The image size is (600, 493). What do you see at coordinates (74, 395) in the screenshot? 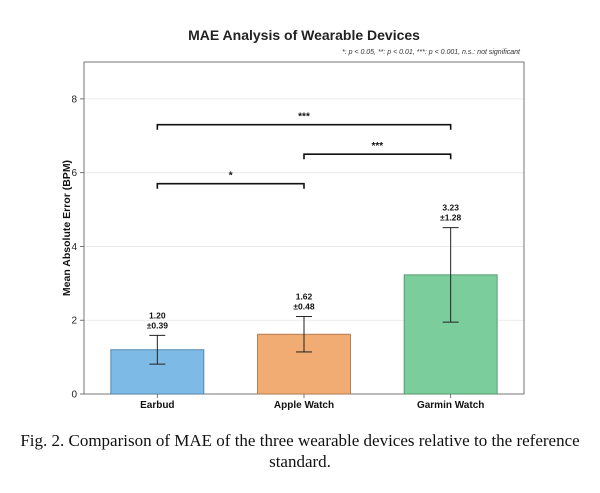
I see `y-tick-label: 0` at bounding box center [74, 395].